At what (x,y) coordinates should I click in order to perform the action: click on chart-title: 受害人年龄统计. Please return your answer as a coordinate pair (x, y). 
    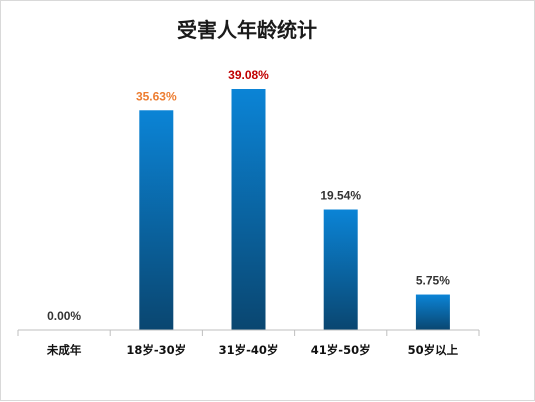
    Looking at the image, I should click on (247, 30).